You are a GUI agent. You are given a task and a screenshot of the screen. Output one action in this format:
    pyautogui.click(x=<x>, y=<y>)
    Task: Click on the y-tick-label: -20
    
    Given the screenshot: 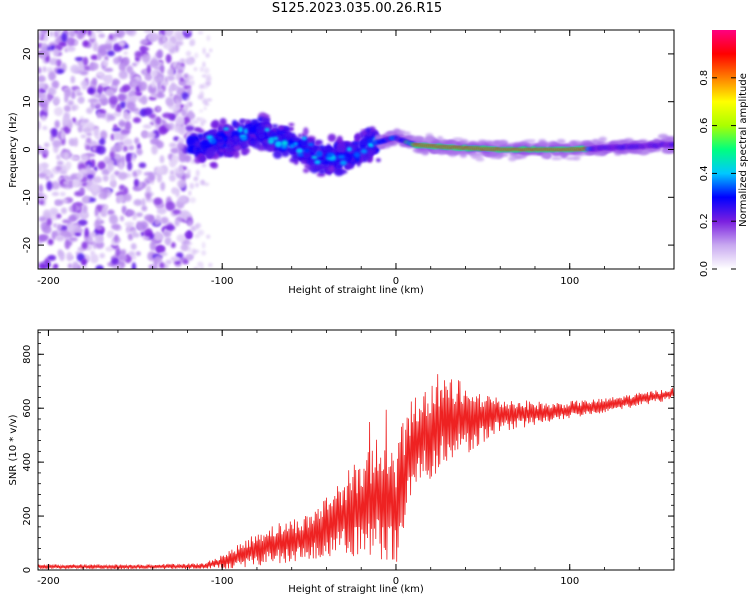 What is the action you would take?
    pyautogui.click(x=27, y=245)
    